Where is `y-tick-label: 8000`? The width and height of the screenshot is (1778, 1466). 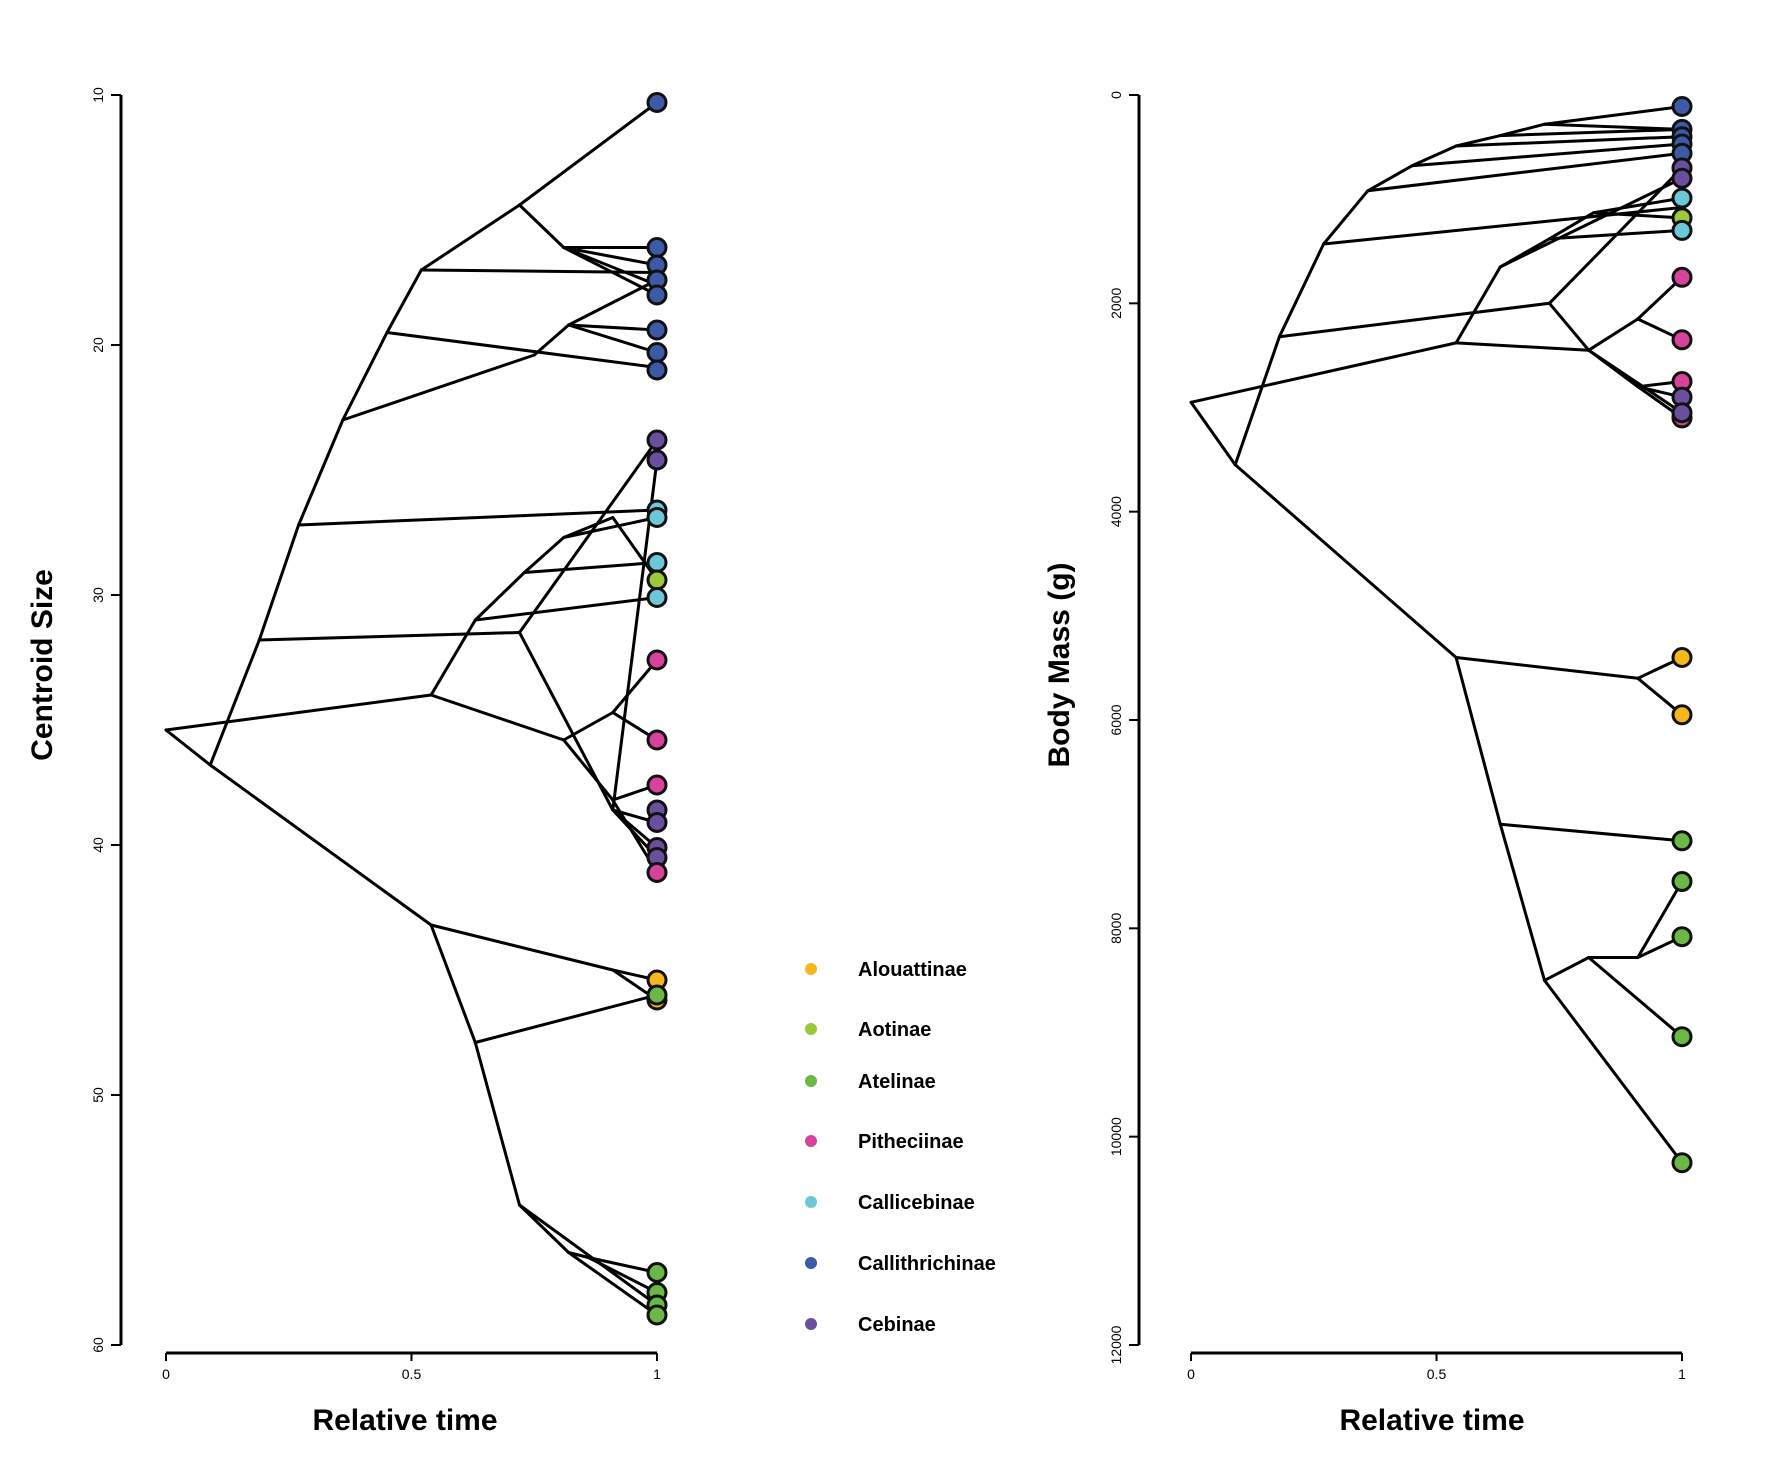 y-tick-label: 8000 is located at coordinates (1116, 928).